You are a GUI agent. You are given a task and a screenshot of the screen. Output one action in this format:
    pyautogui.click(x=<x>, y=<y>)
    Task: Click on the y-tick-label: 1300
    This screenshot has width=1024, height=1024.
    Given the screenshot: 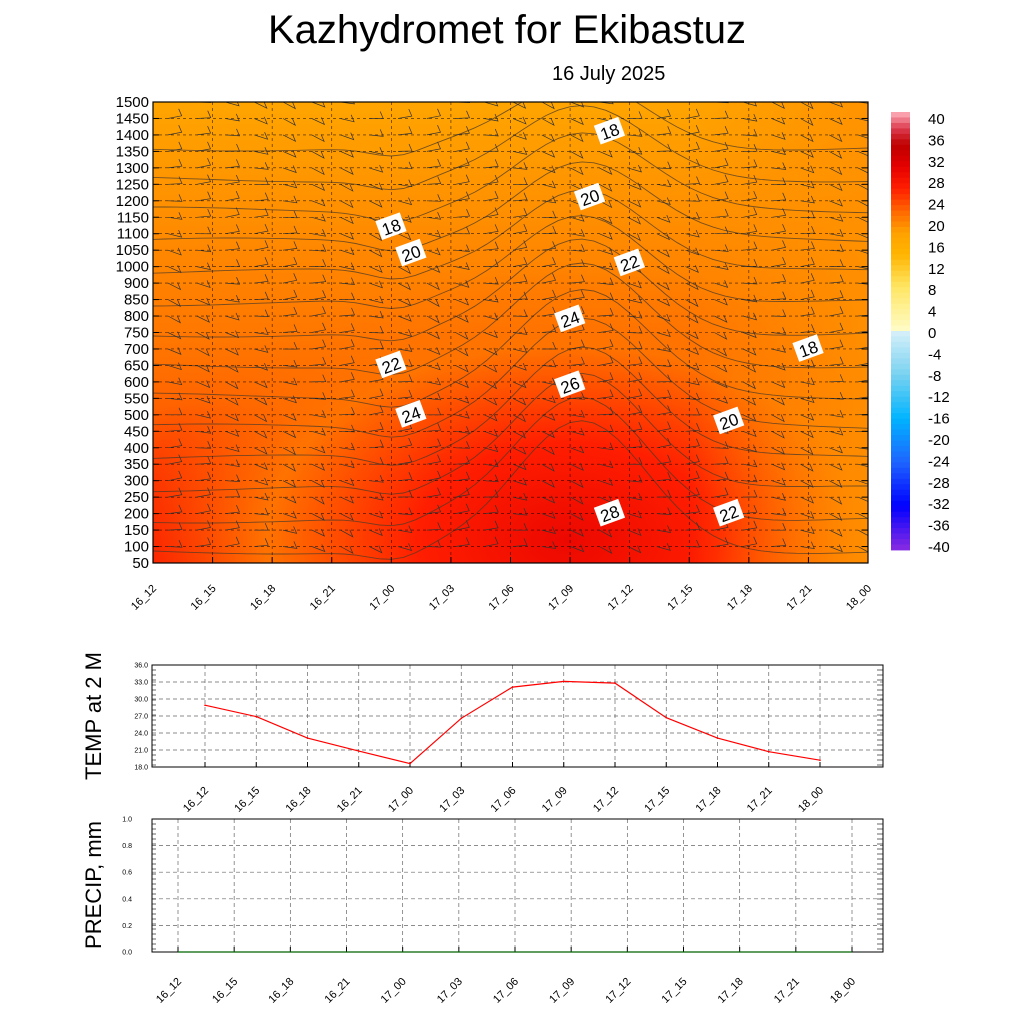 What is the action you would take?
    pyautogui.click(x=132, y=168)
    